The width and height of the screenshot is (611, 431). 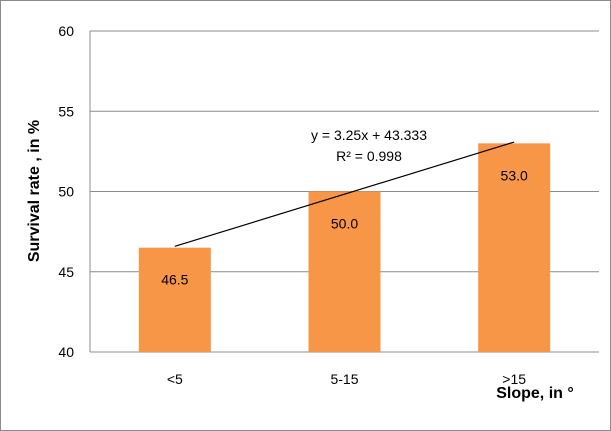 What do you see at coordinates (34, 191) in the screenshot?
I see `y-axis-title: Survival rate , in %` at bounding box center [34, 191].